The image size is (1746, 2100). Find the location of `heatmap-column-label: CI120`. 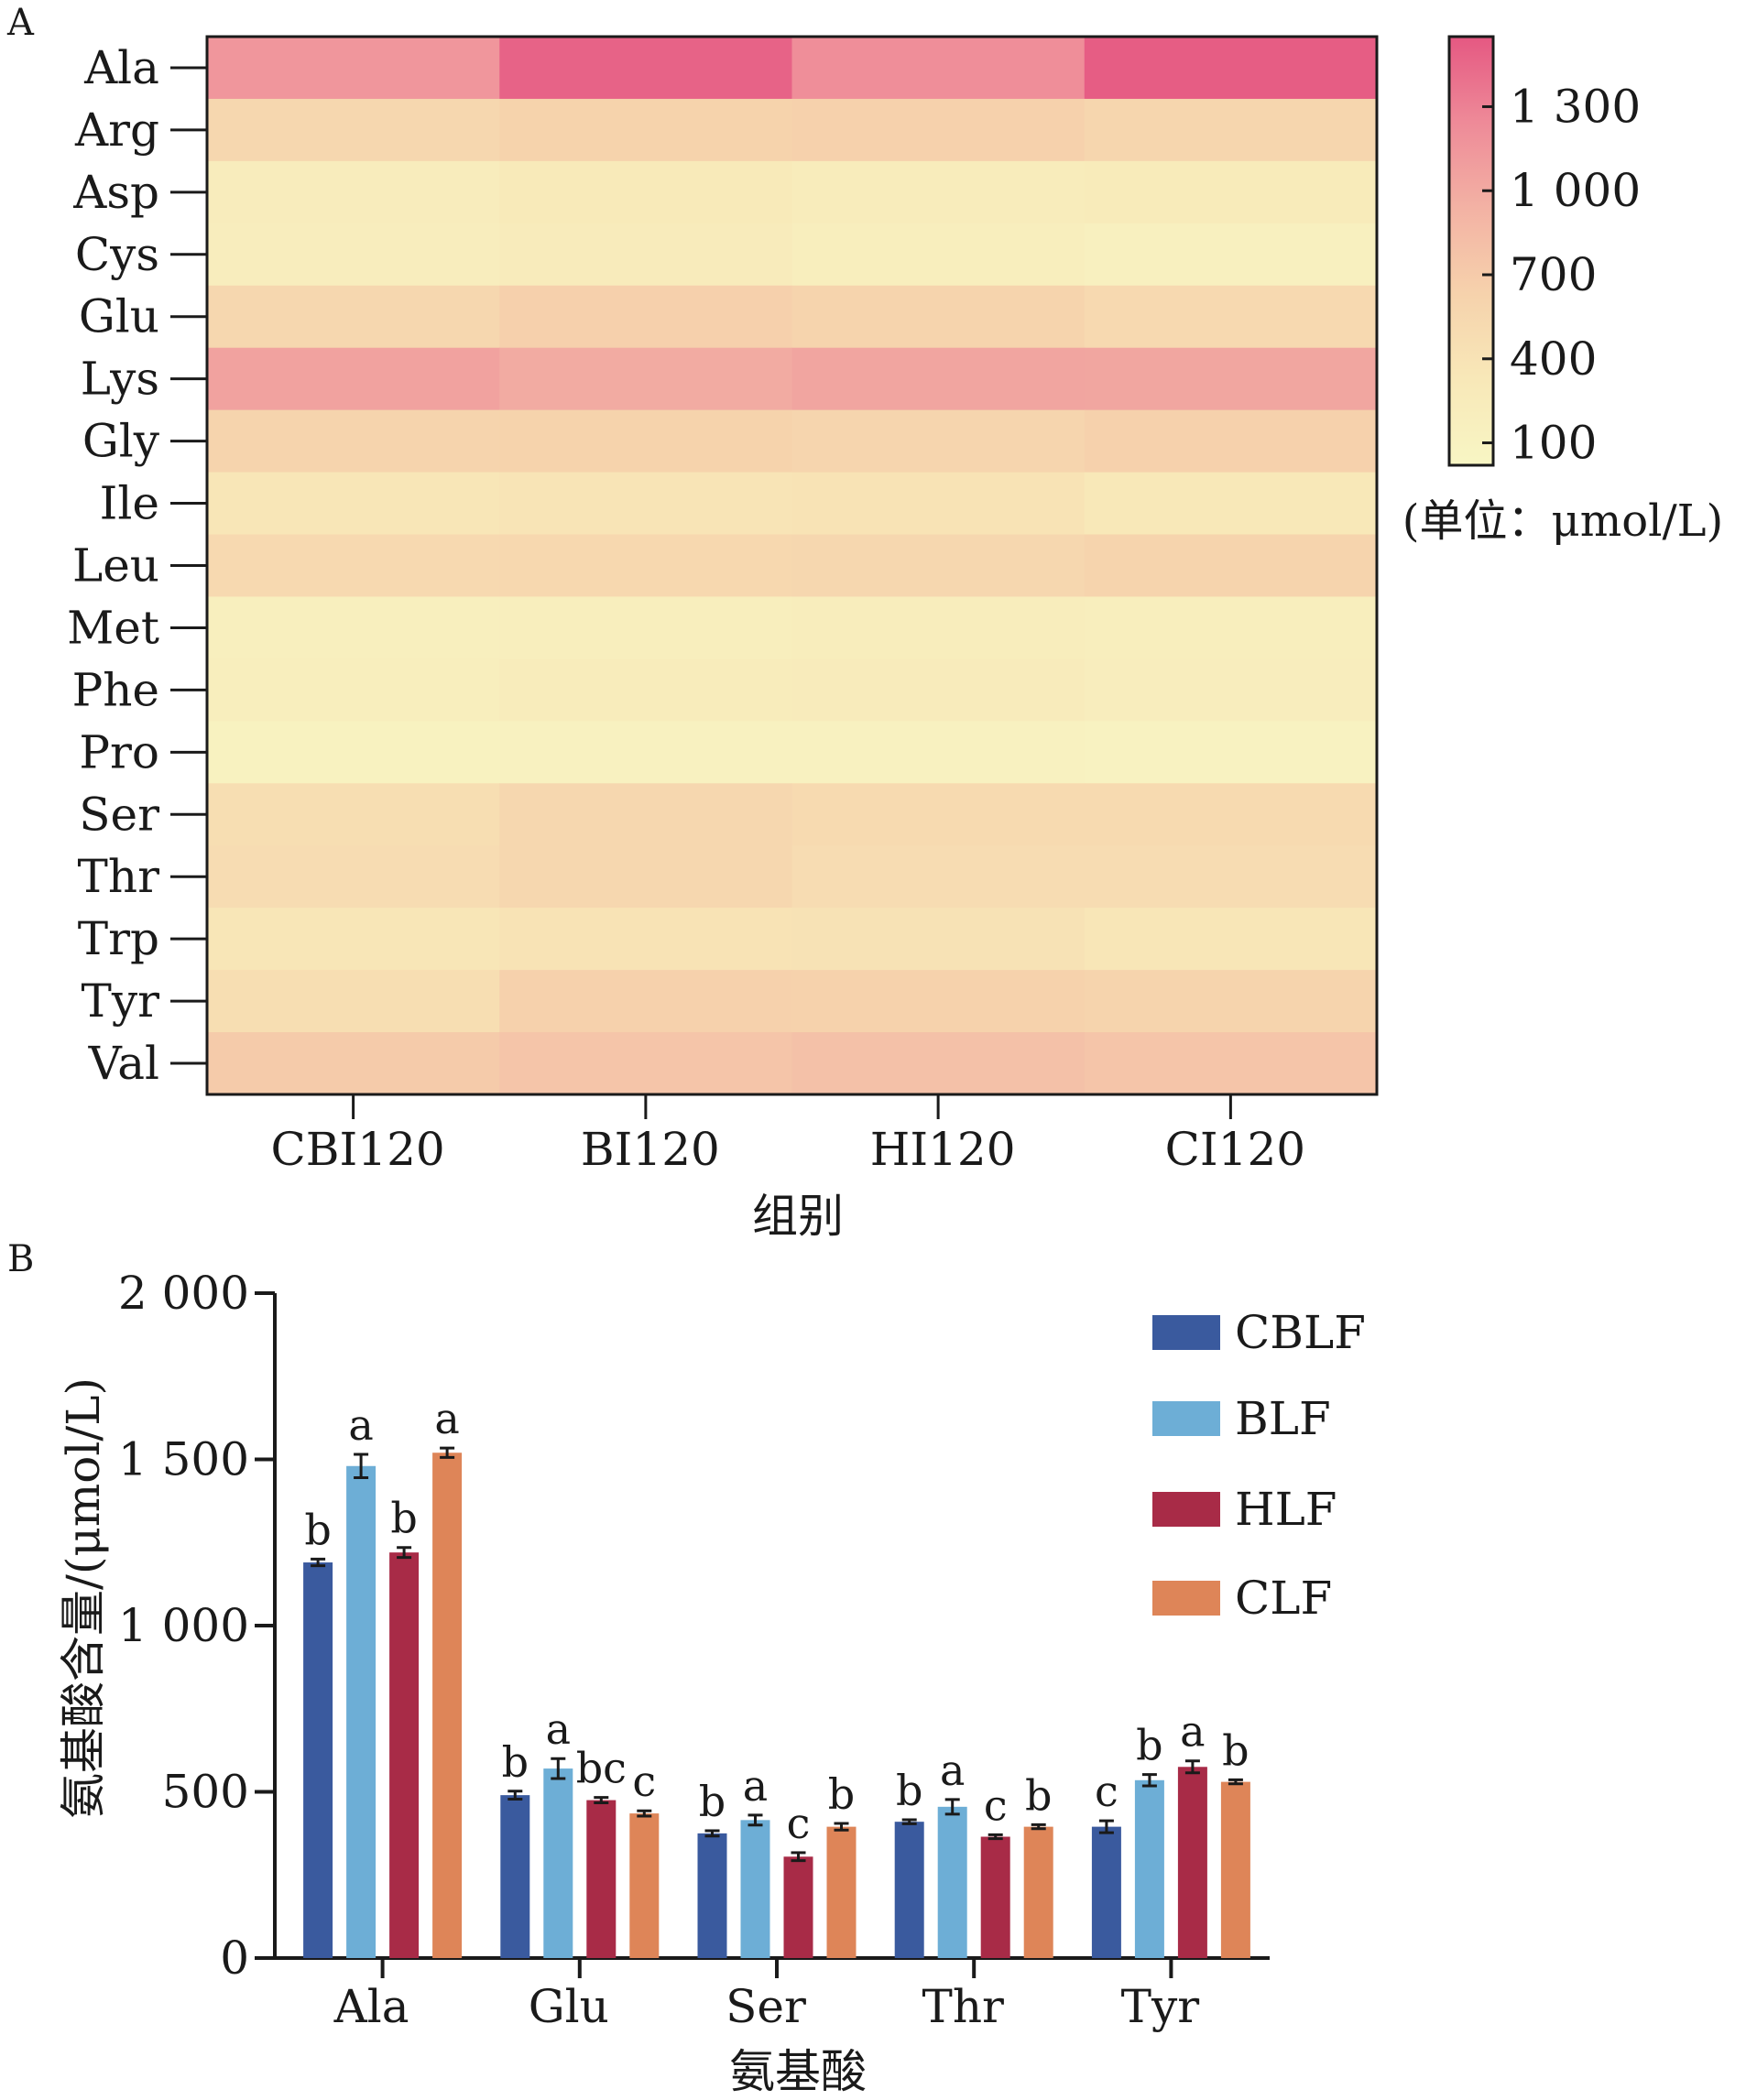

heatmap-column-label: CI120 is located at coordinates (1235, 1150).